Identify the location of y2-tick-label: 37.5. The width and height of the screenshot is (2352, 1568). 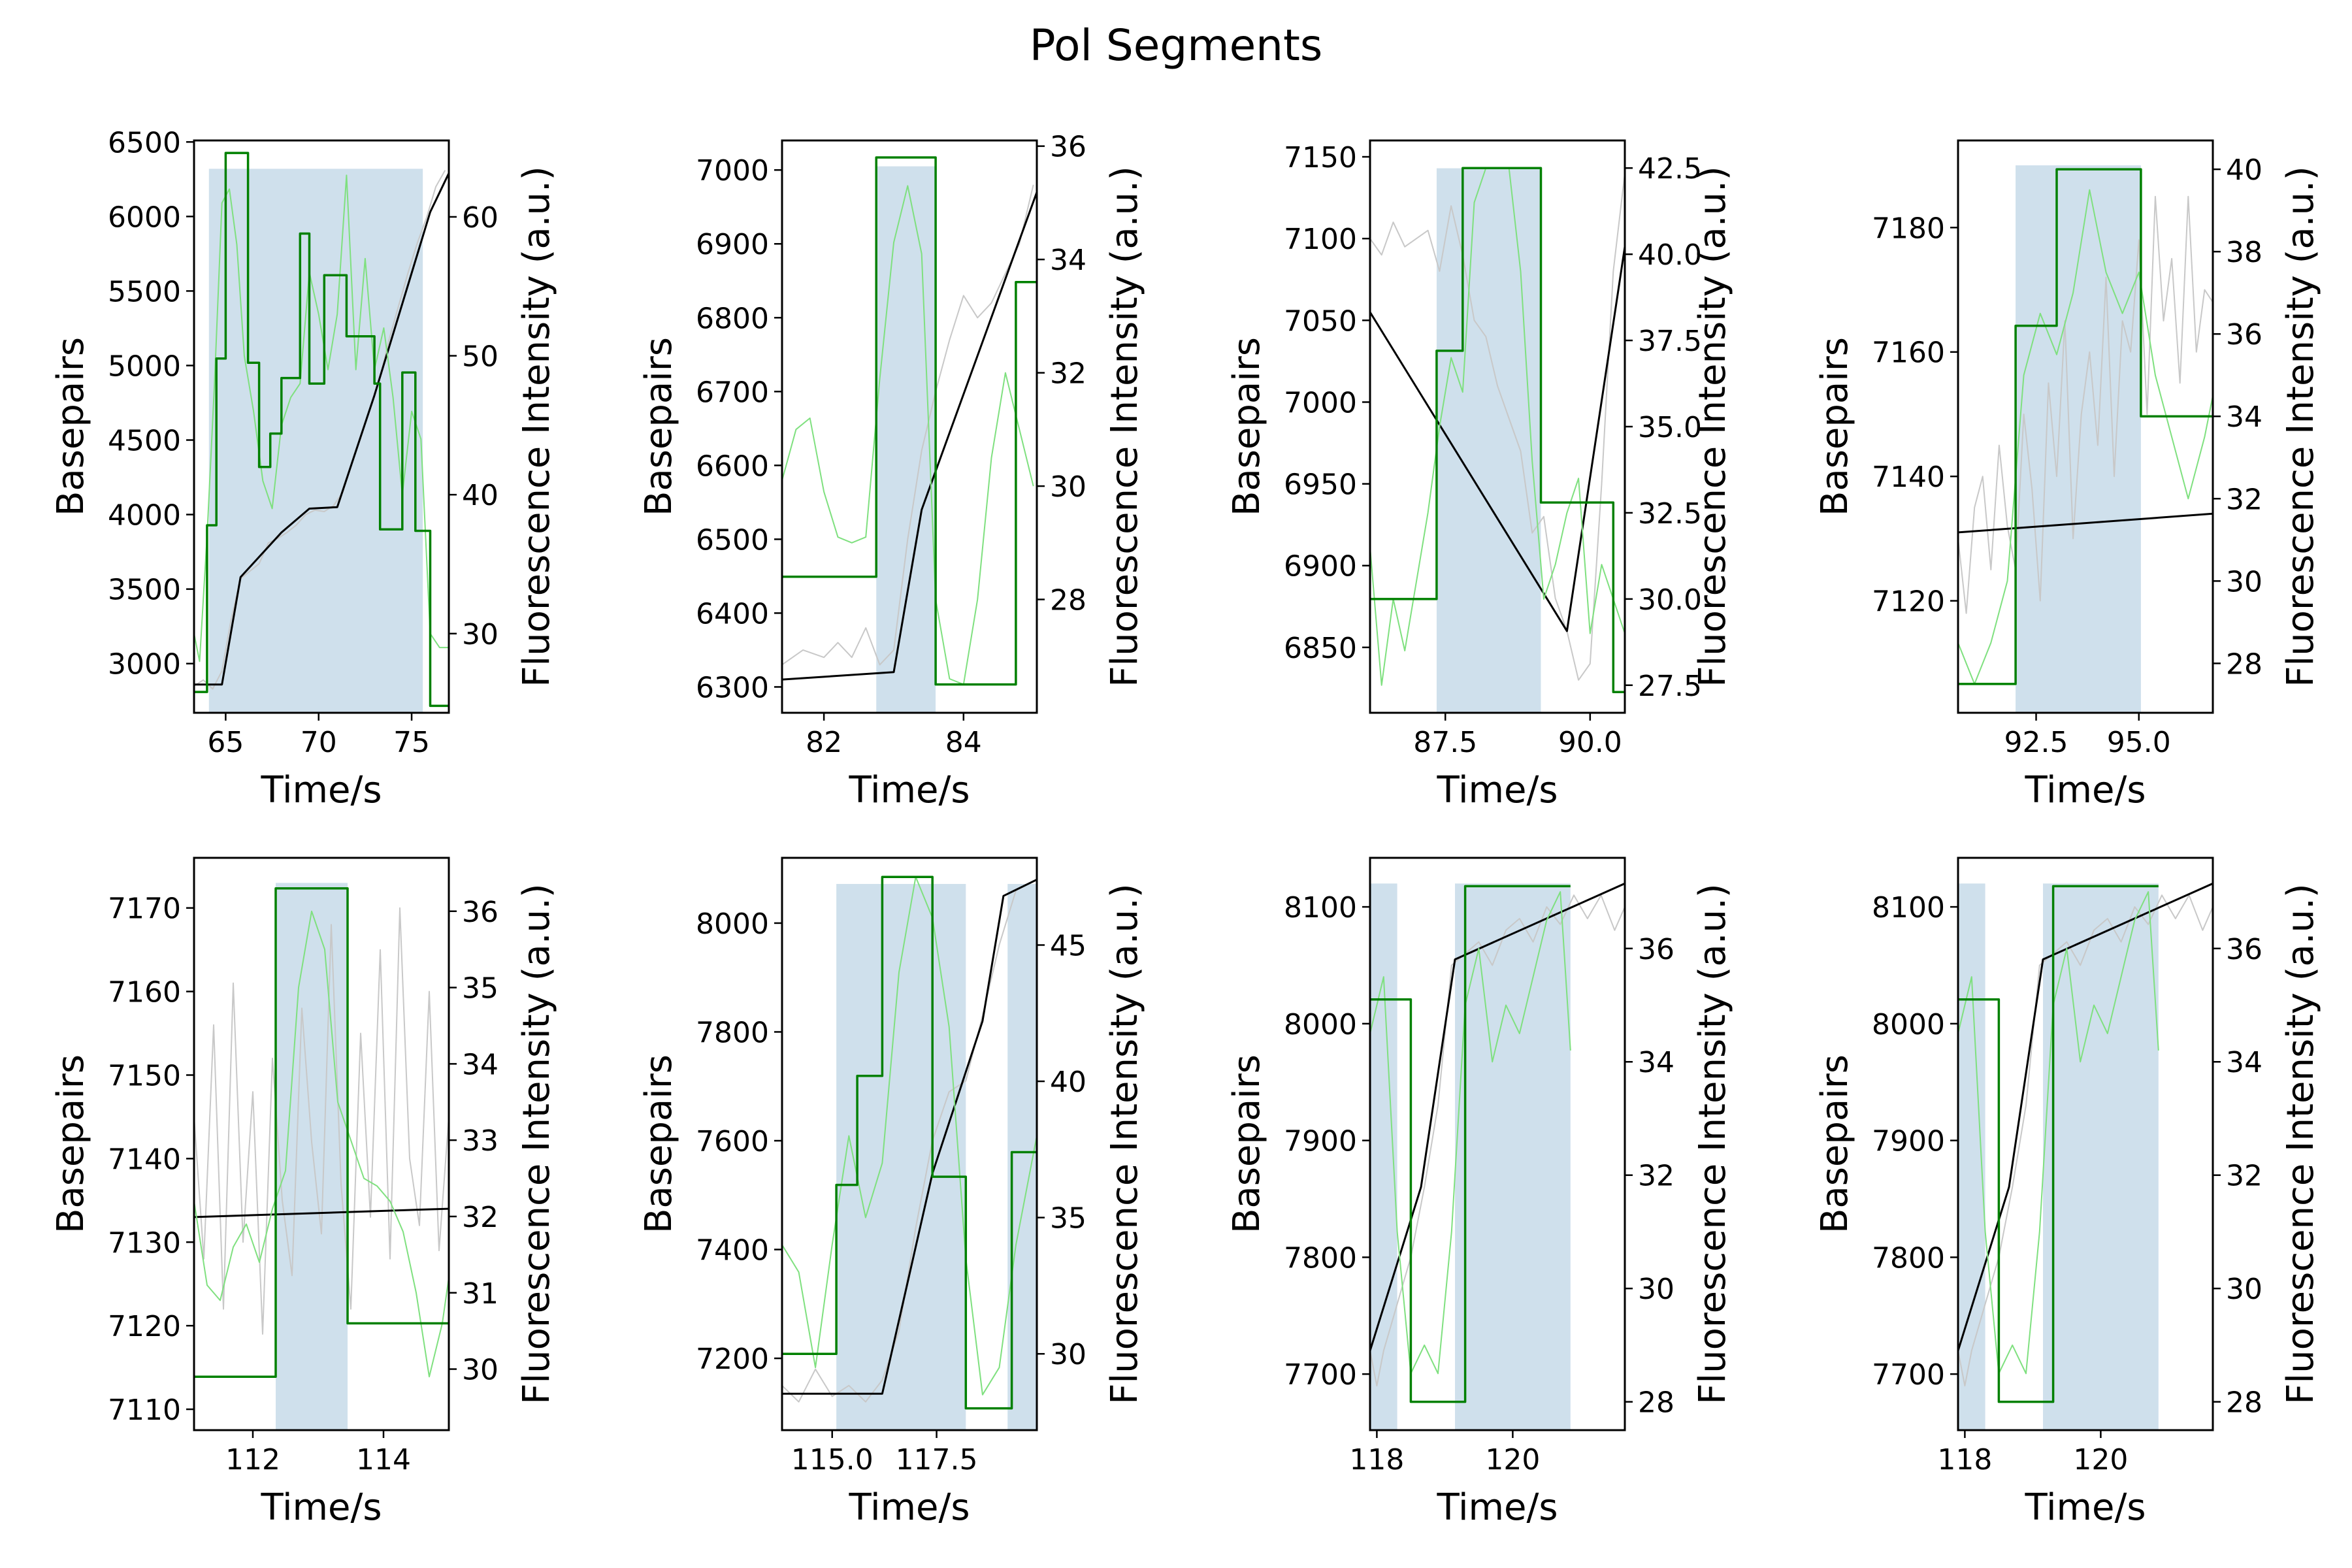
(1670, 341).